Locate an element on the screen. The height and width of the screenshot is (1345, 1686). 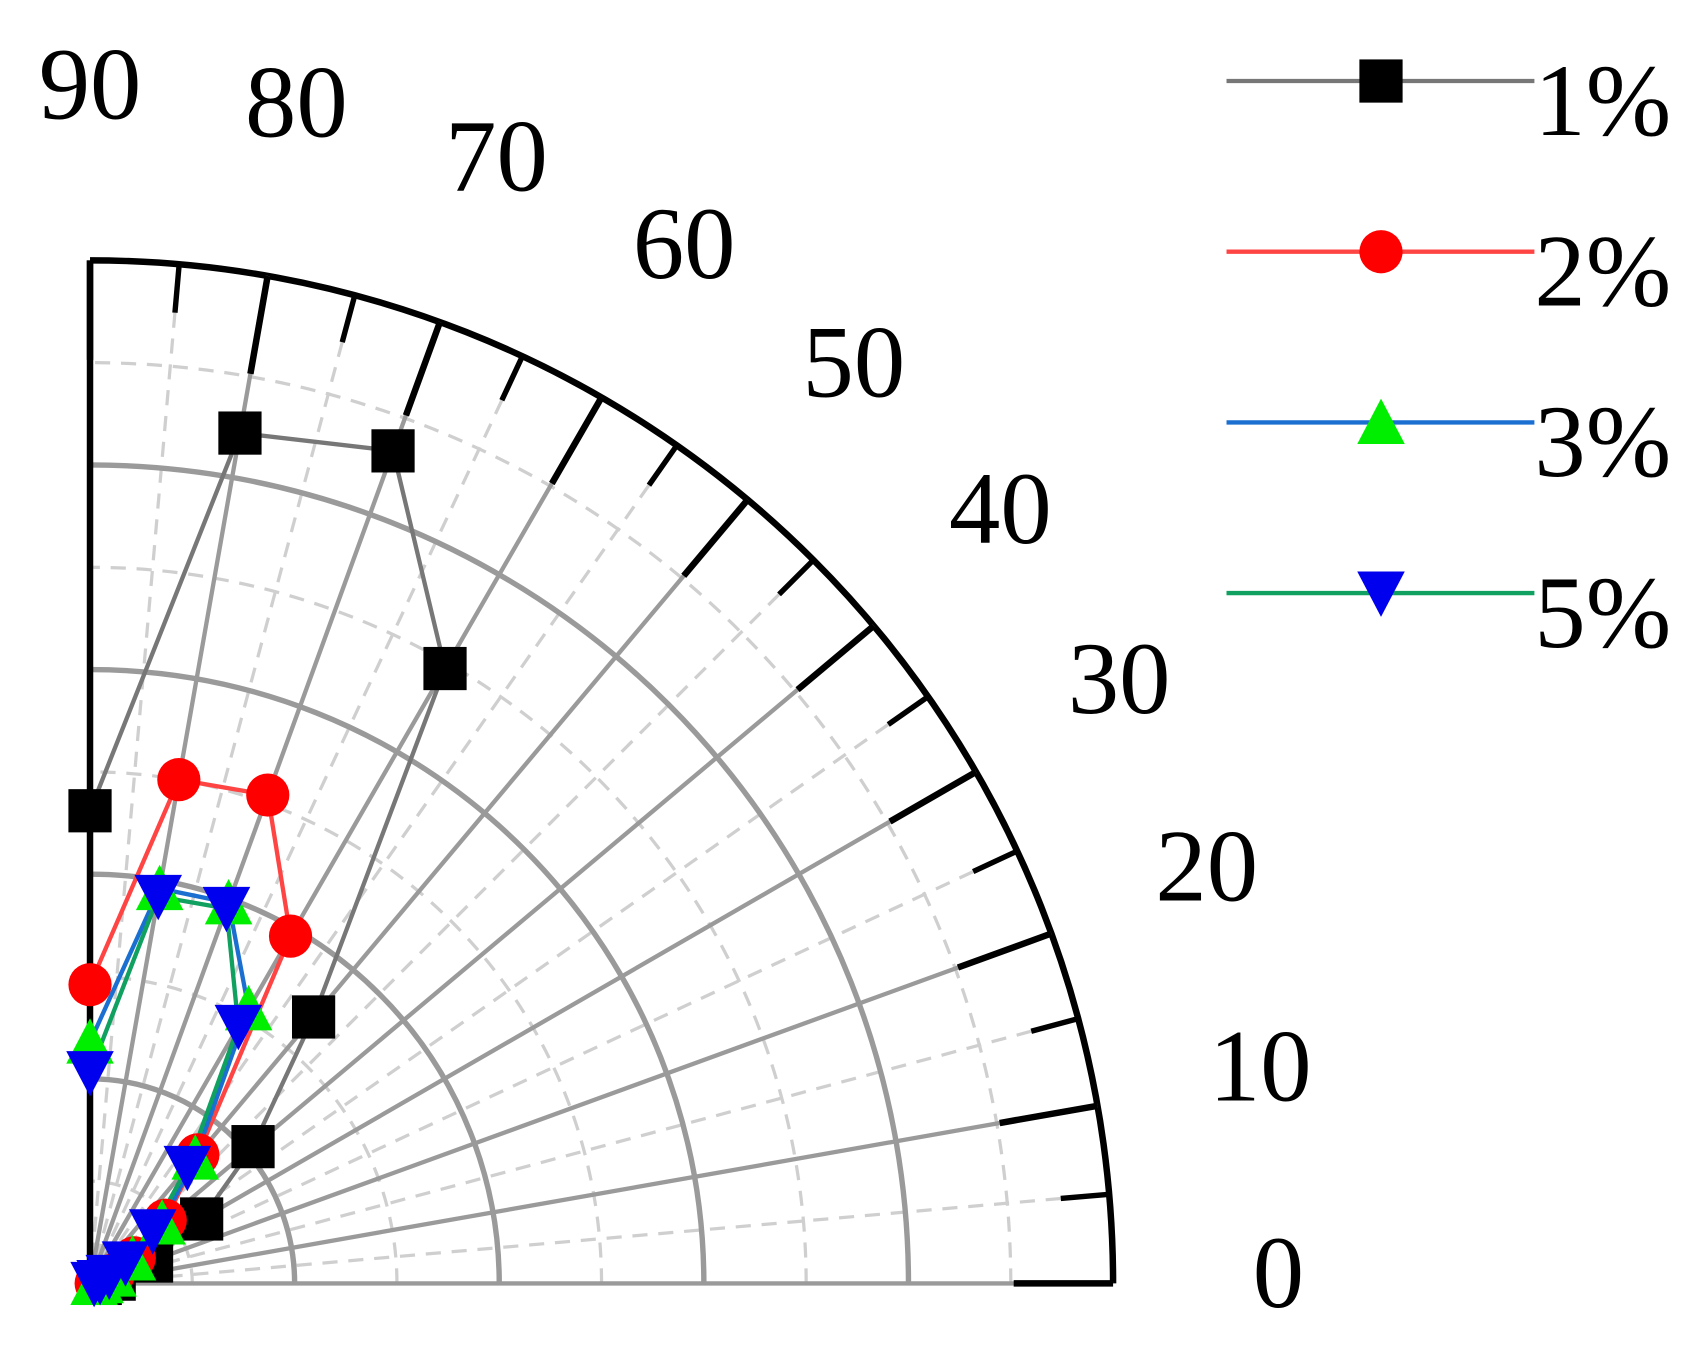
minor-grid-ring is located at coordinates (244, 1129).